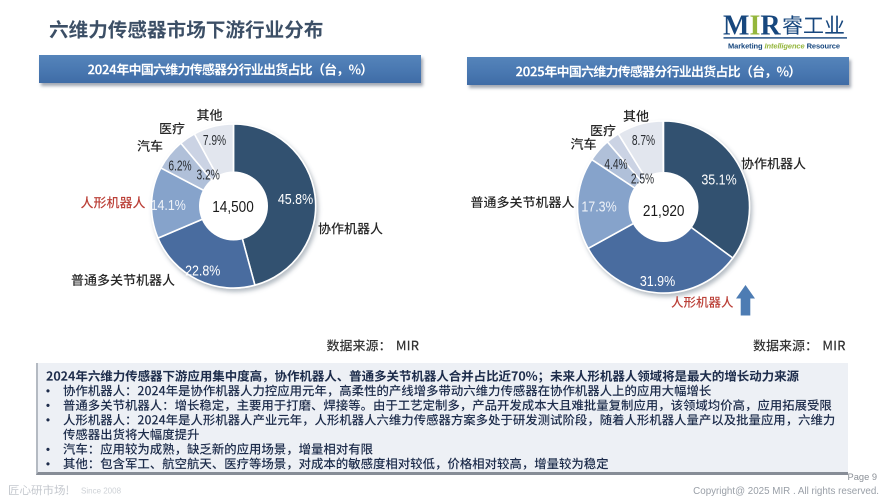 This screenshot has width=888, height=500. I want to click on svg-text: 14,500, so click(233, 207).